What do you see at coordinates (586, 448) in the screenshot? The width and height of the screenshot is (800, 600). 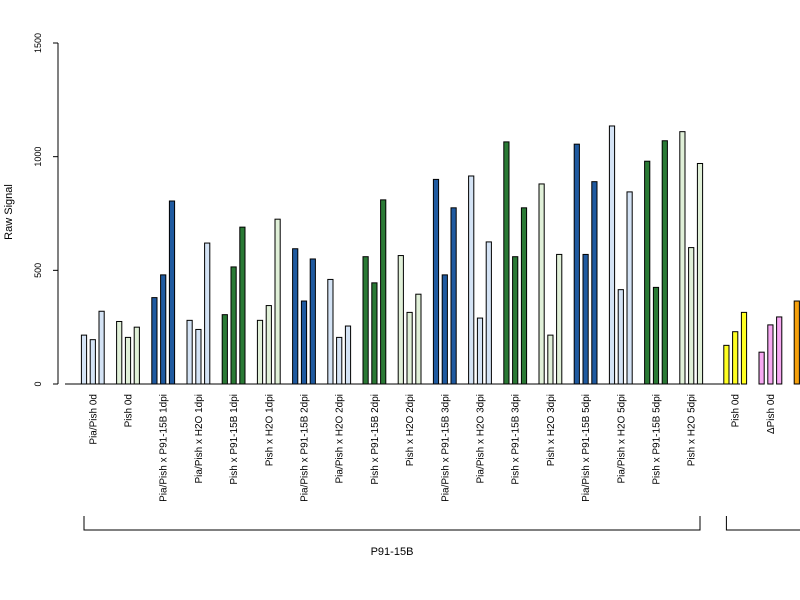 I see `category-label: Pia/Pish x P91-15B 5dpi` at bounding box center [586, 448].